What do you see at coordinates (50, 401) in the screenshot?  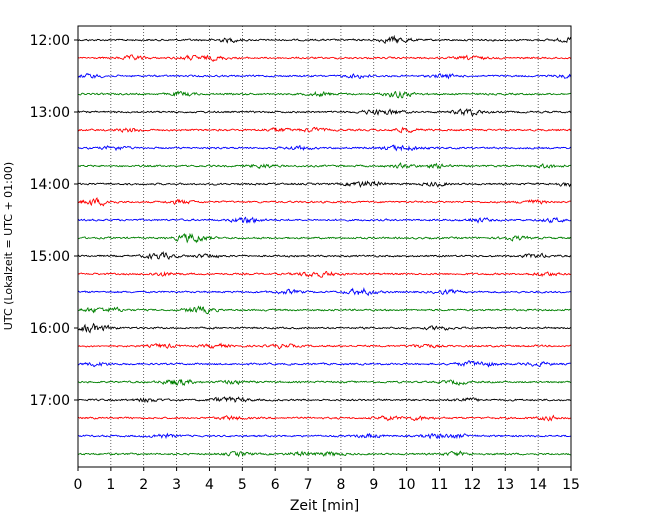 I see `y-tick-label: 17:00` at bounding box center [50, 401].